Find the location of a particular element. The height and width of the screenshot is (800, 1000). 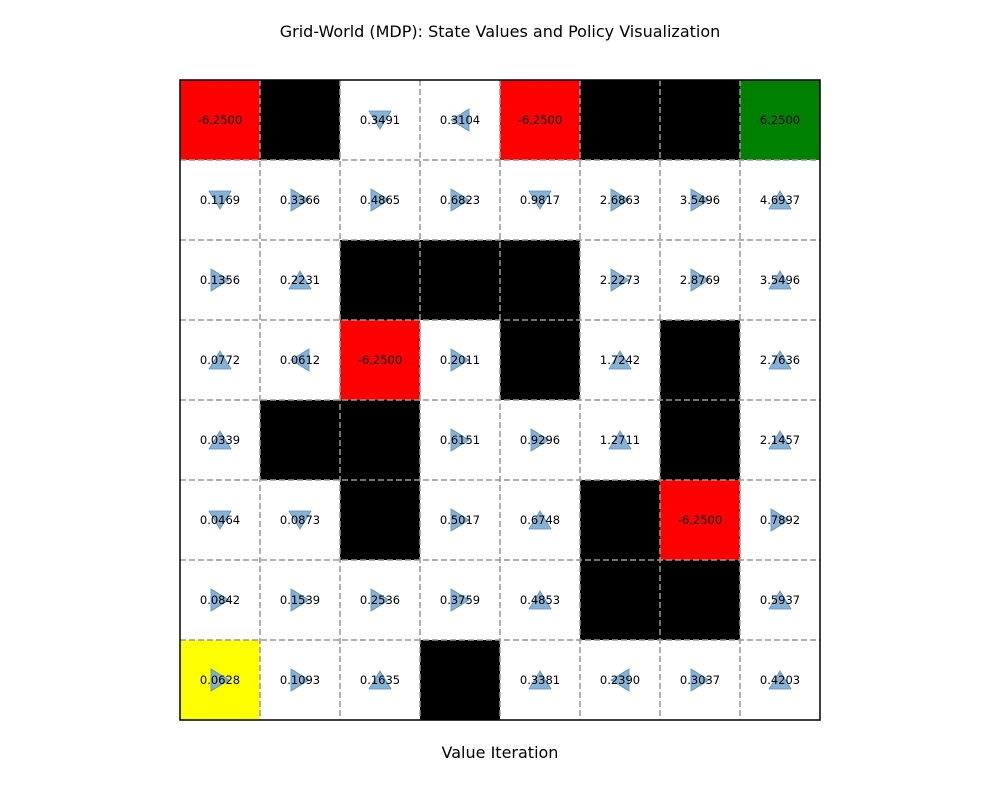

state-value-label: 0.0628 is located at coordinates (220, 680).